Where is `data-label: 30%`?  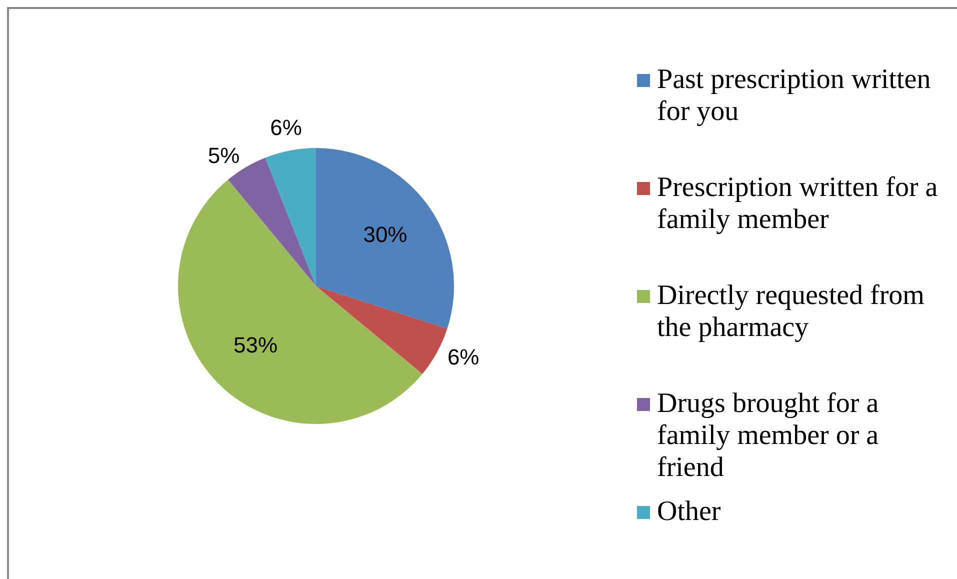 data-label: 30% is located at coordinates (385, 234).